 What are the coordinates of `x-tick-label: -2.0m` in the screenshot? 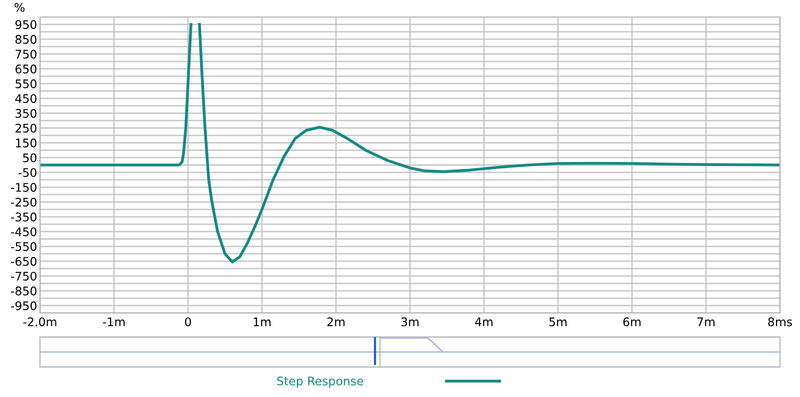 It's located at (39, 321).